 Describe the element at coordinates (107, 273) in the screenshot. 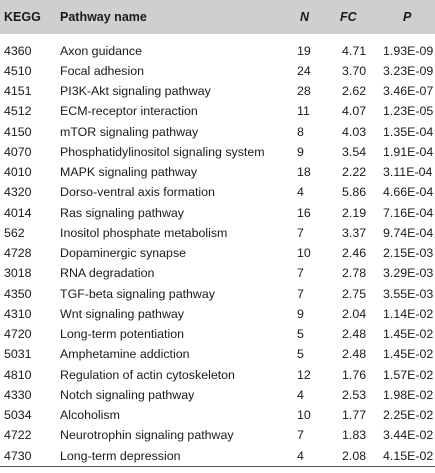

I see `cell-pathway-name: RNA degradation` at that location.